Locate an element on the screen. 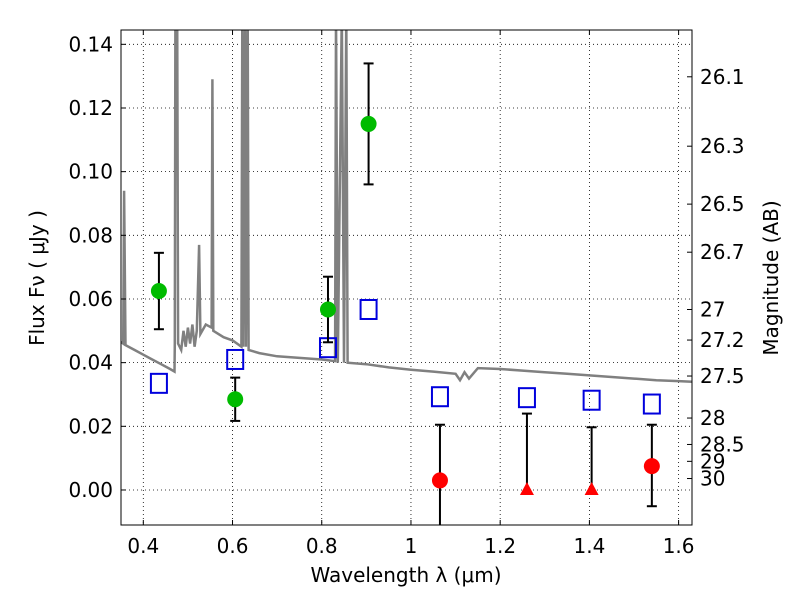  x-tick-labels: 0.4 0.6 0.8 1 1.2 1.4 1.6 is located at coordinates (410, 546).